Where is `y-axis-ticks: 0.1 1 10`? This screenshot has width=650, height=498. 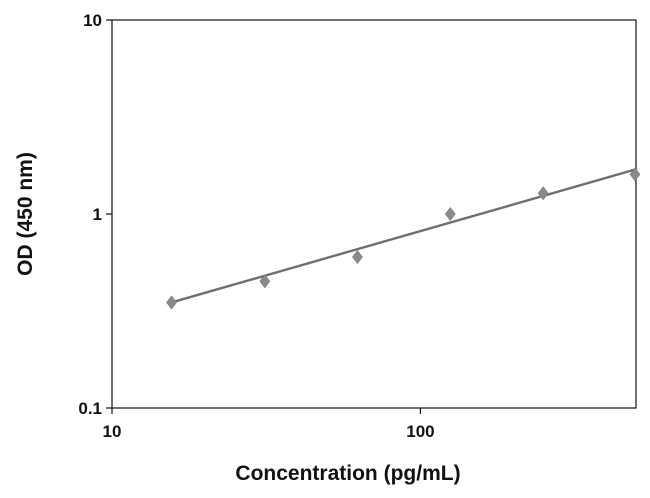 y-axis-ticks: 0.1 1 10 is located at coordinates (95, 214).